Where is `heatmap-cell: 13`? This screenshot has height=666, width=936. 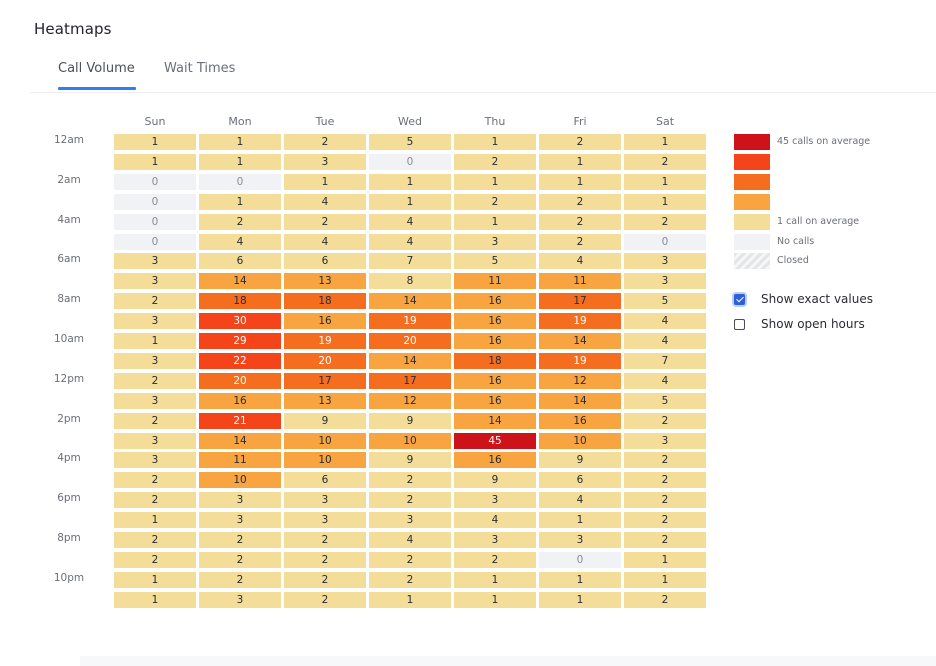
heatmap-cell: 13 is located at coordinates (325, 281).